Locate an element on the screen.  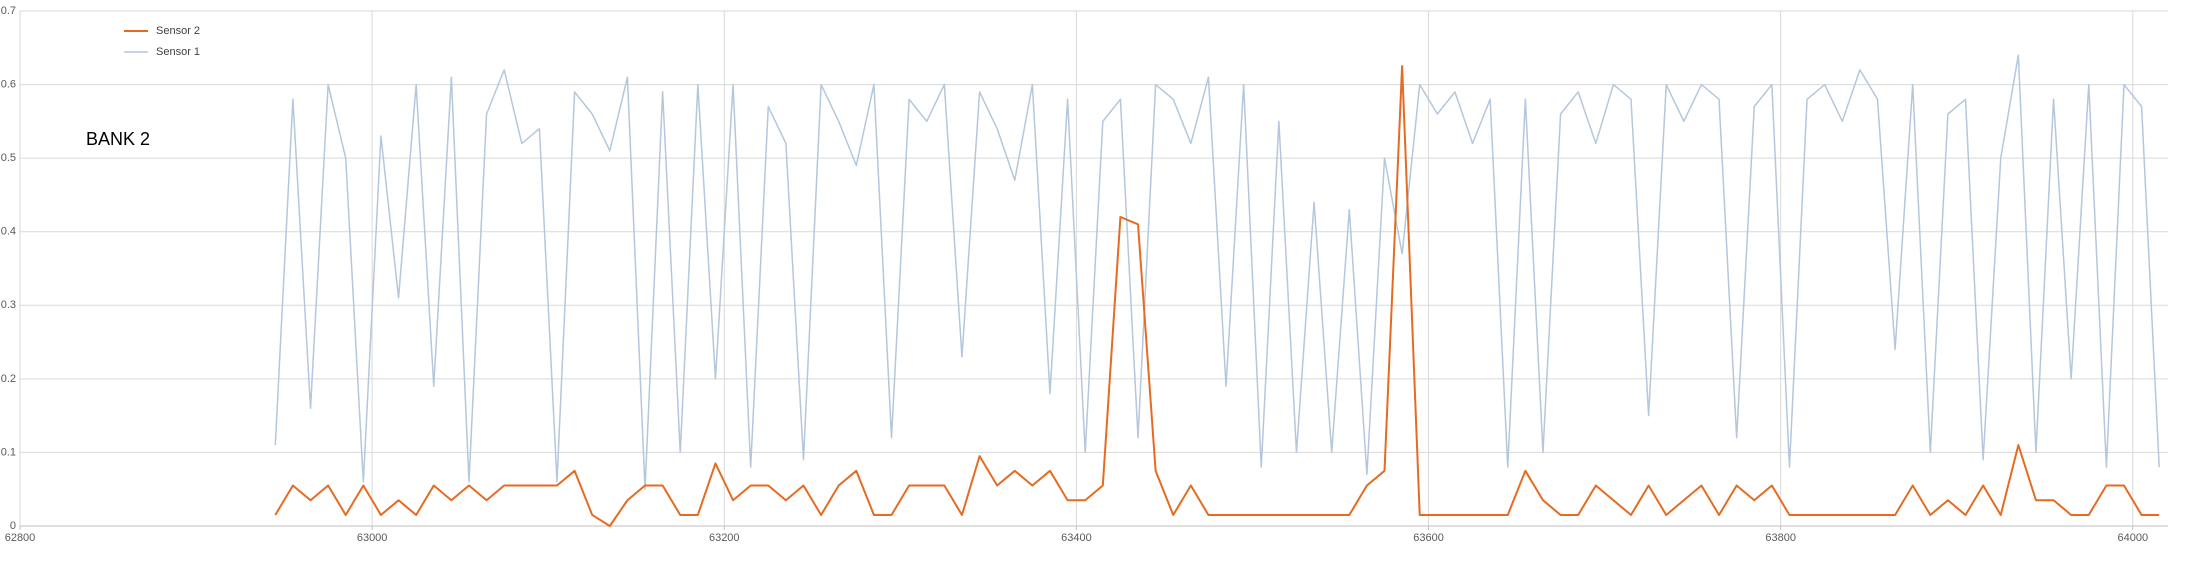
y-tick-label: 0.2 is located at coordinates (8, 379).